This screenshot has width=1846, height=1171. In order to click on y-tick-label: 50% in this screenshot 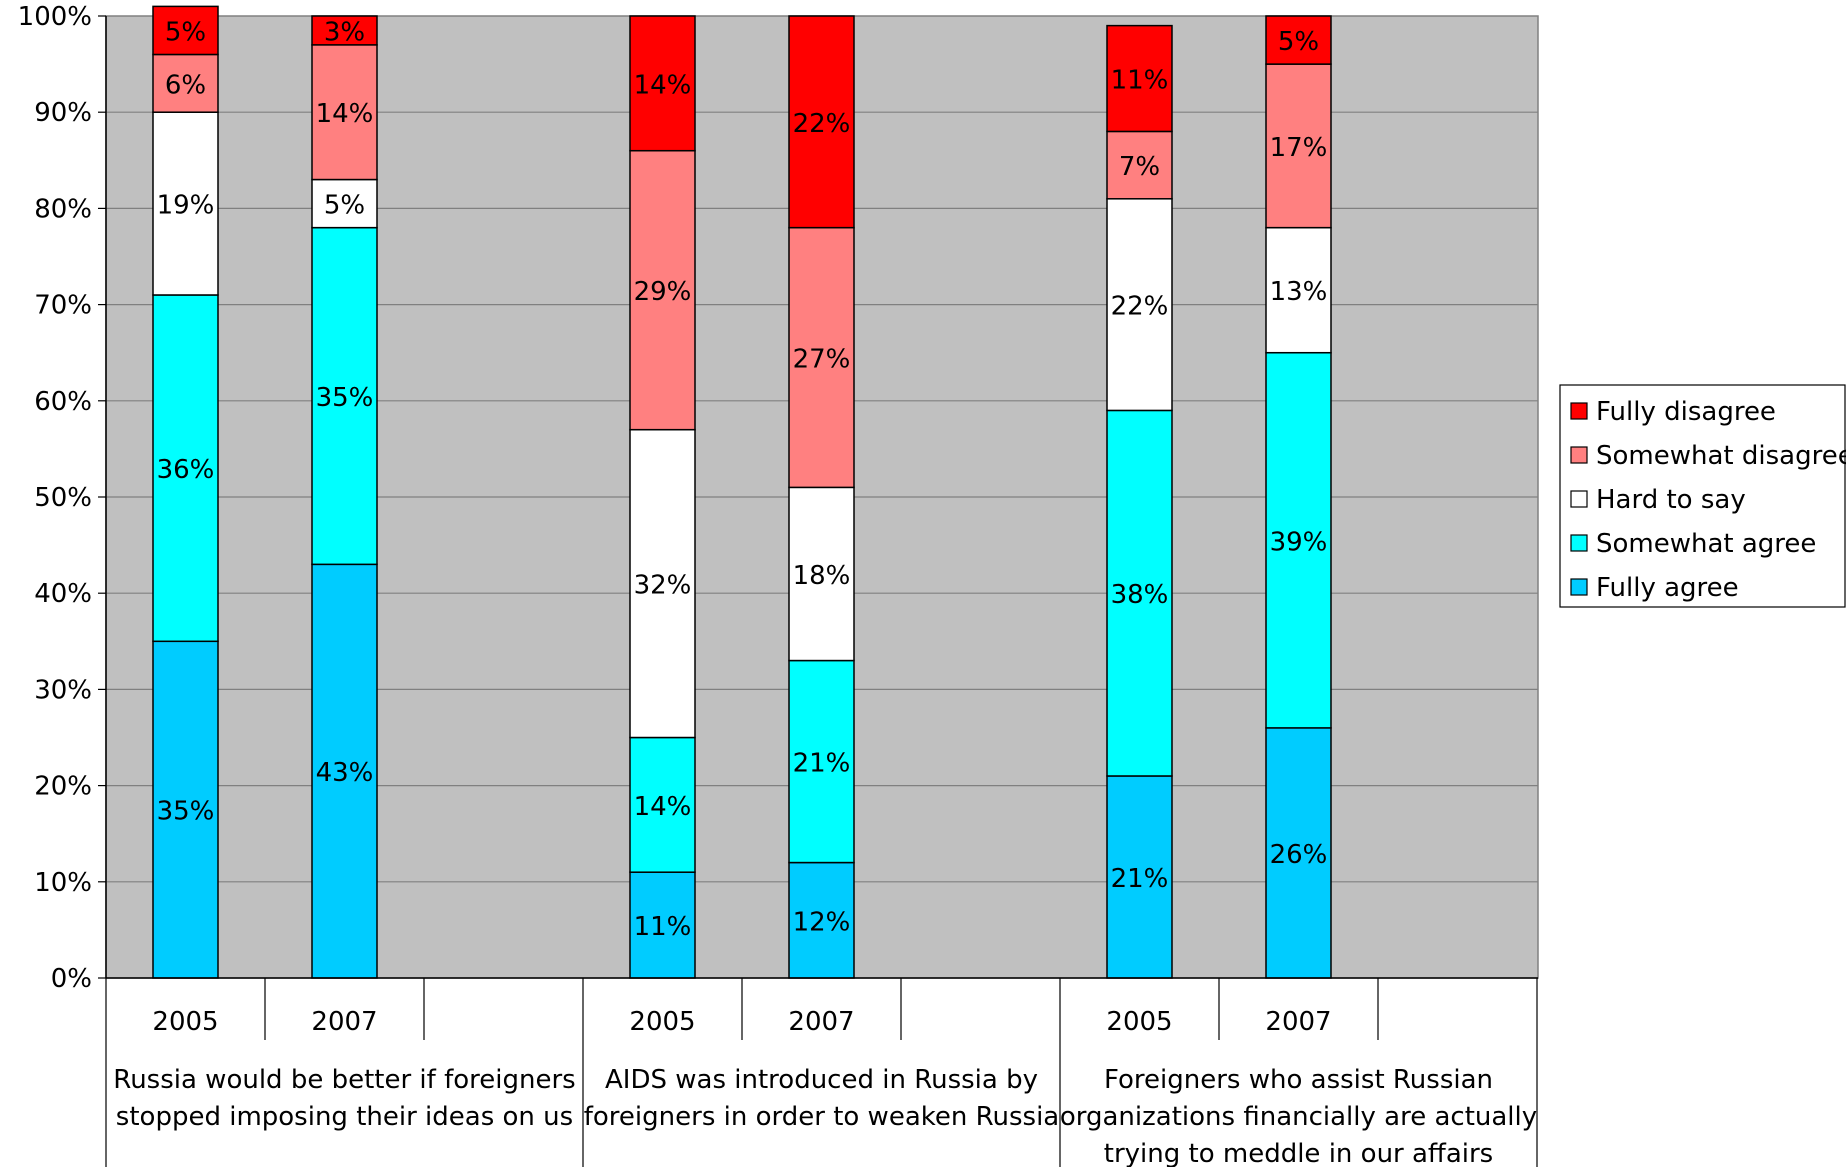, I will do `click(63, 498)`.